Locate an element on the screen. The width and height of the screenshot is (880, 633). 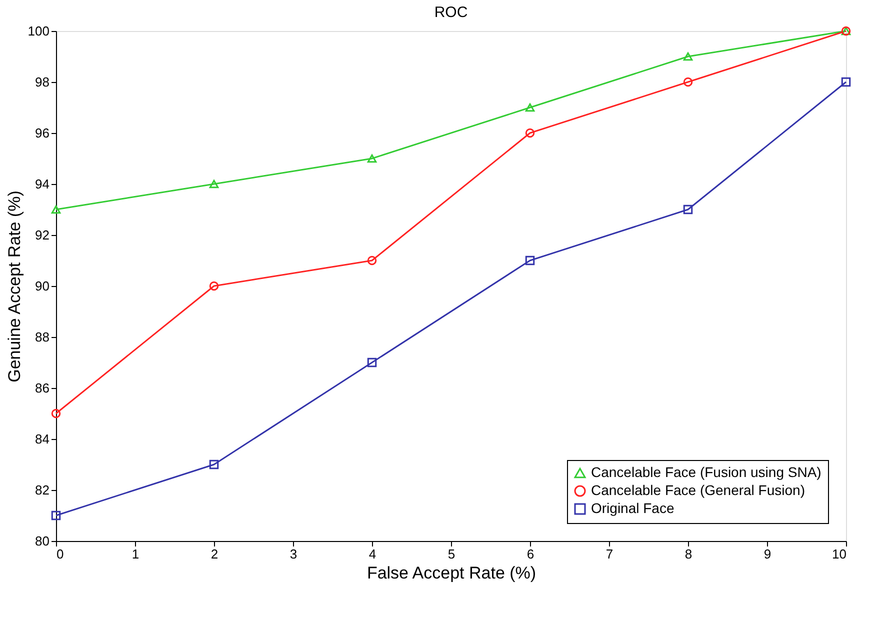
y-tick-label: 98 is located at coordinates (42, 82).